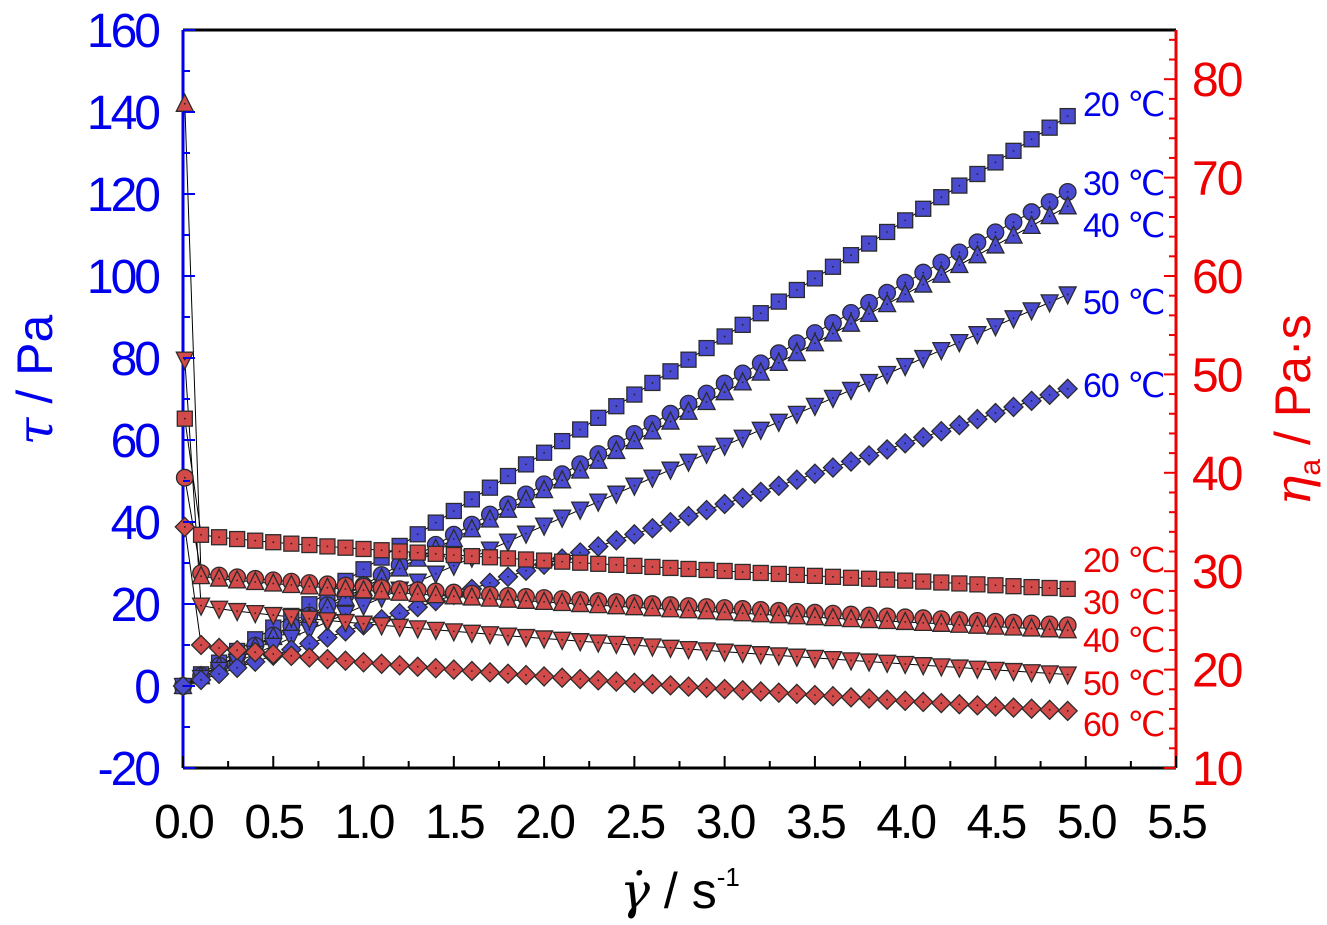 This screenshot has height=925, width=1327. What do you see at coordinates (1123, 603) in the screenshot?
I see `viscosity-series-label: 30 ℃` at bounding box center [1123, 603].